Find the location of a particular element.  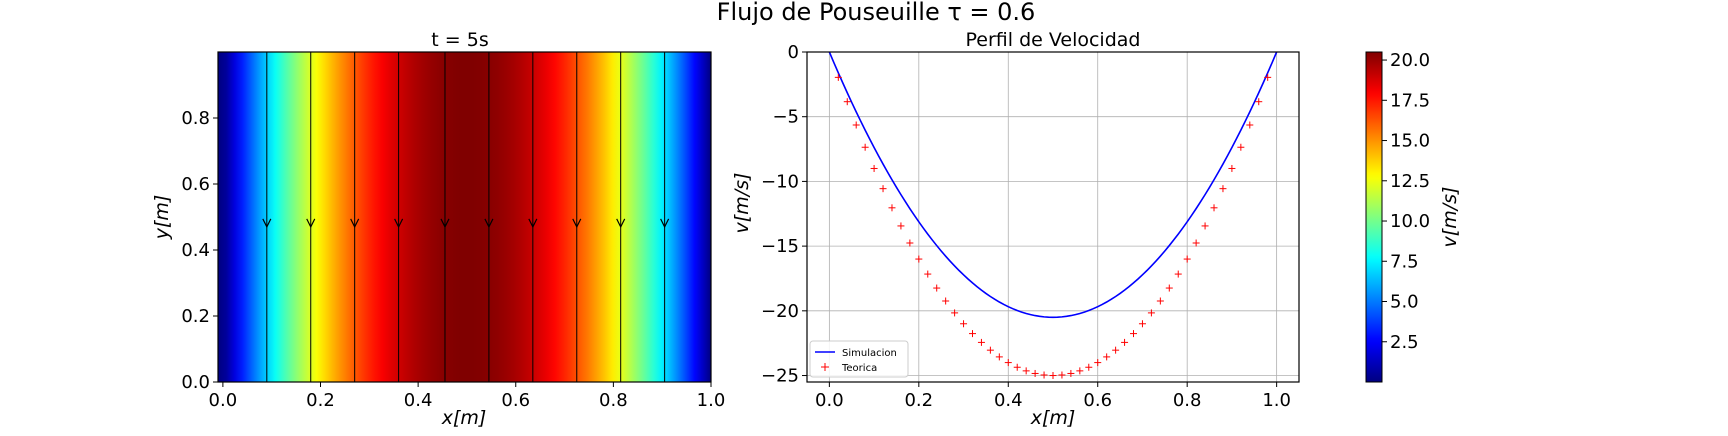

legend-label-simulacion: Simulacion is located at coordinates (869, 353).